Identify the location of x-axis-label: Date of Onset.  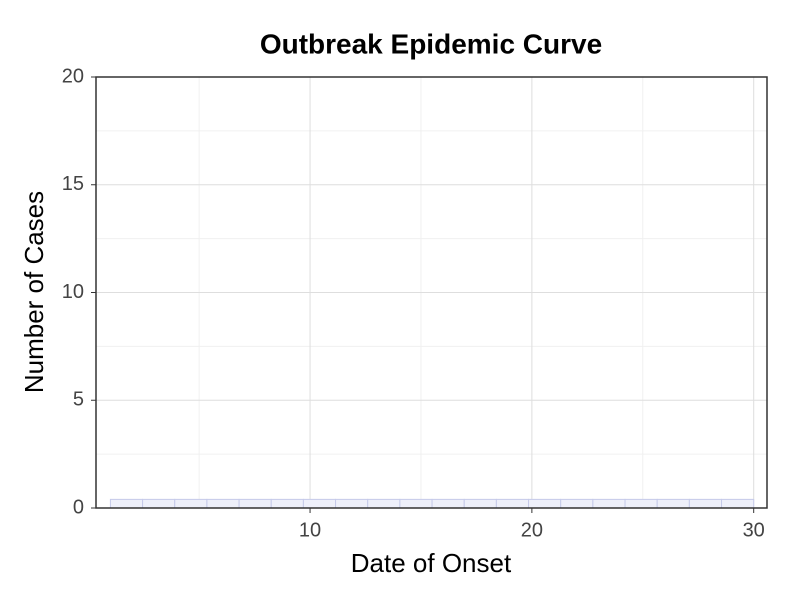
(431, 563).